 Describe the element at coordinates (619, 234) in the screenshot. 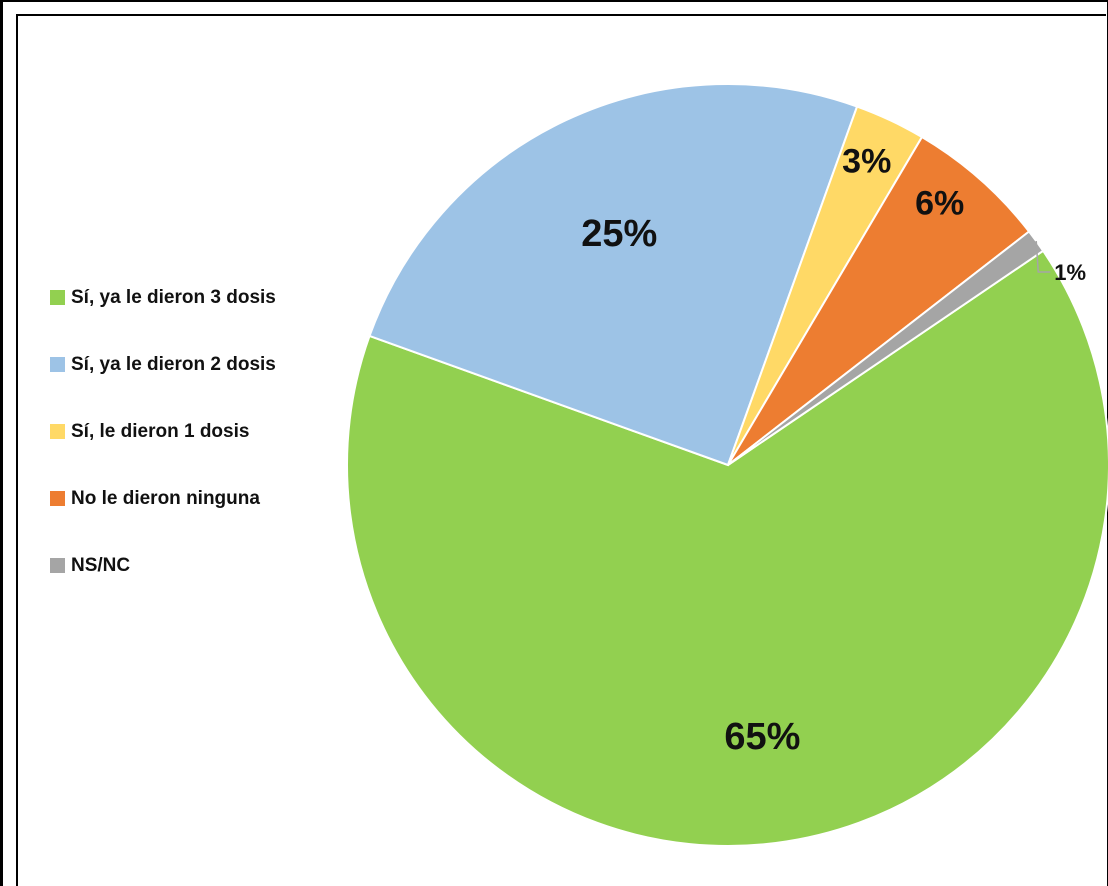

I see `data-label: 25%` at that location.